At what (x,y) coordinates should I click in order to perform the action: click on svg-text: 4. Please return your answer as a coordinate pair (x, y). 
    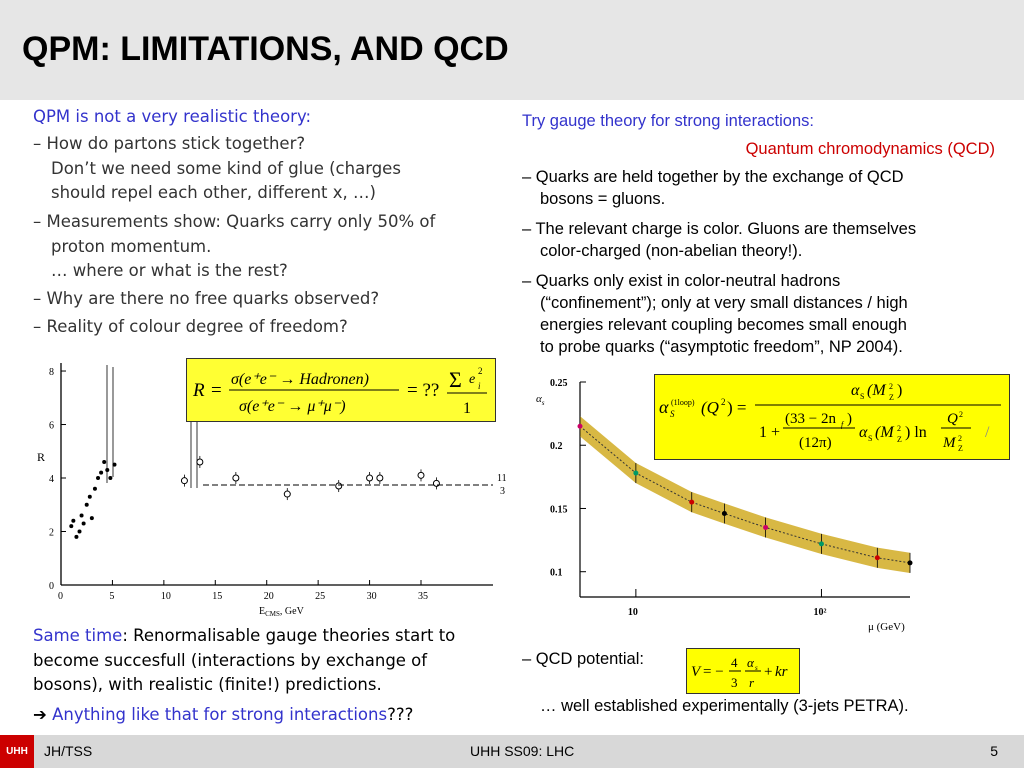
    Looking at the image, I should click on (734, 662).